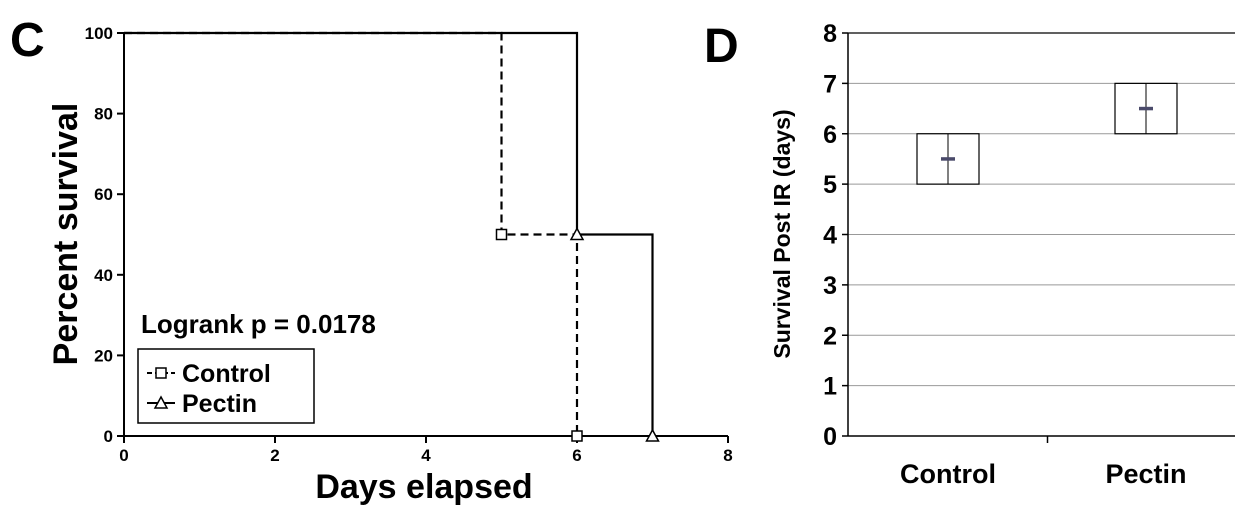 The height and width of the screenshot is (508, 1235). What do you see at coordinates (830, 286) in the screenshot?
I see `box-y-tick-label: 3` at bounding box center [830, 286].